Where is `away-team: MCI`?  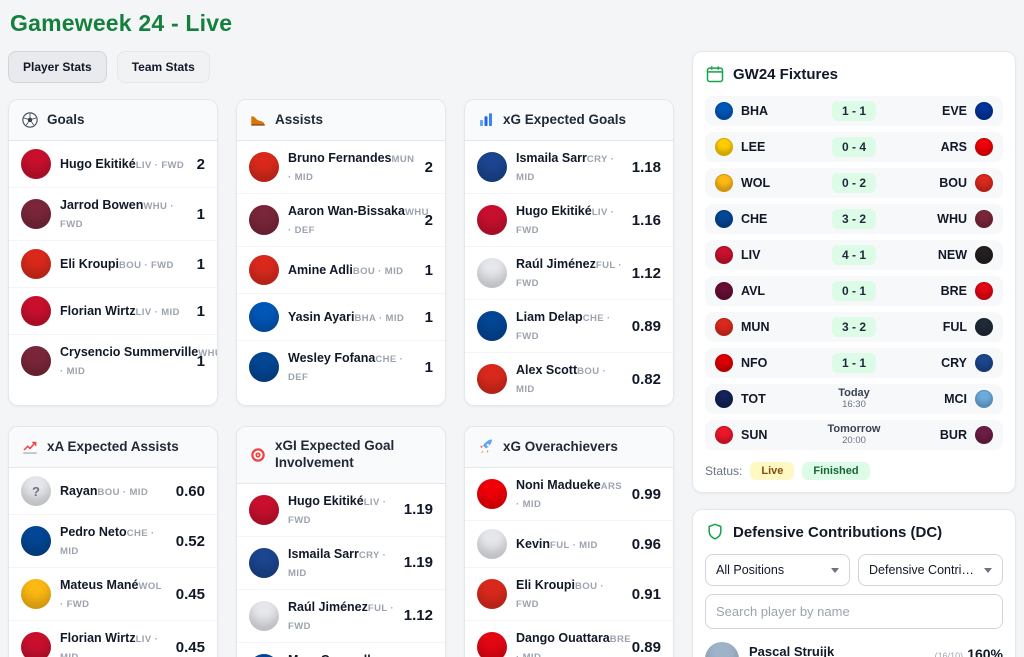
away-team: MCI is located at coordinates (950, 399).